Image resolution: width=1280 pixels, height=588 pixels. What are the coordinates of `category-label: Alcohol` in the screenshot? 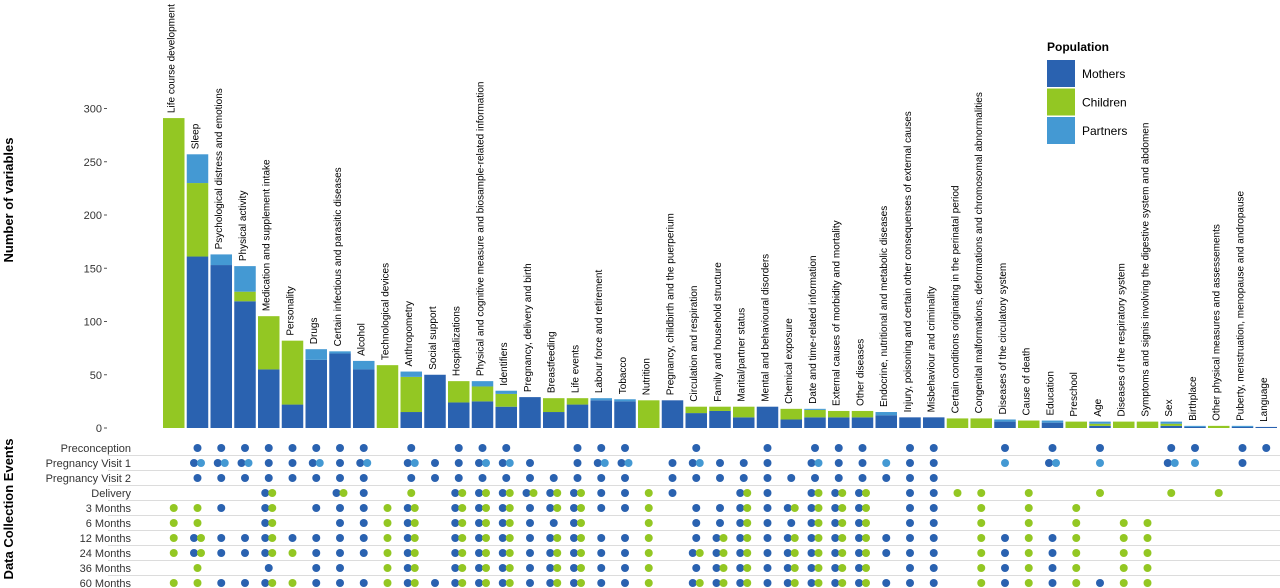 It's located at (362, 339).